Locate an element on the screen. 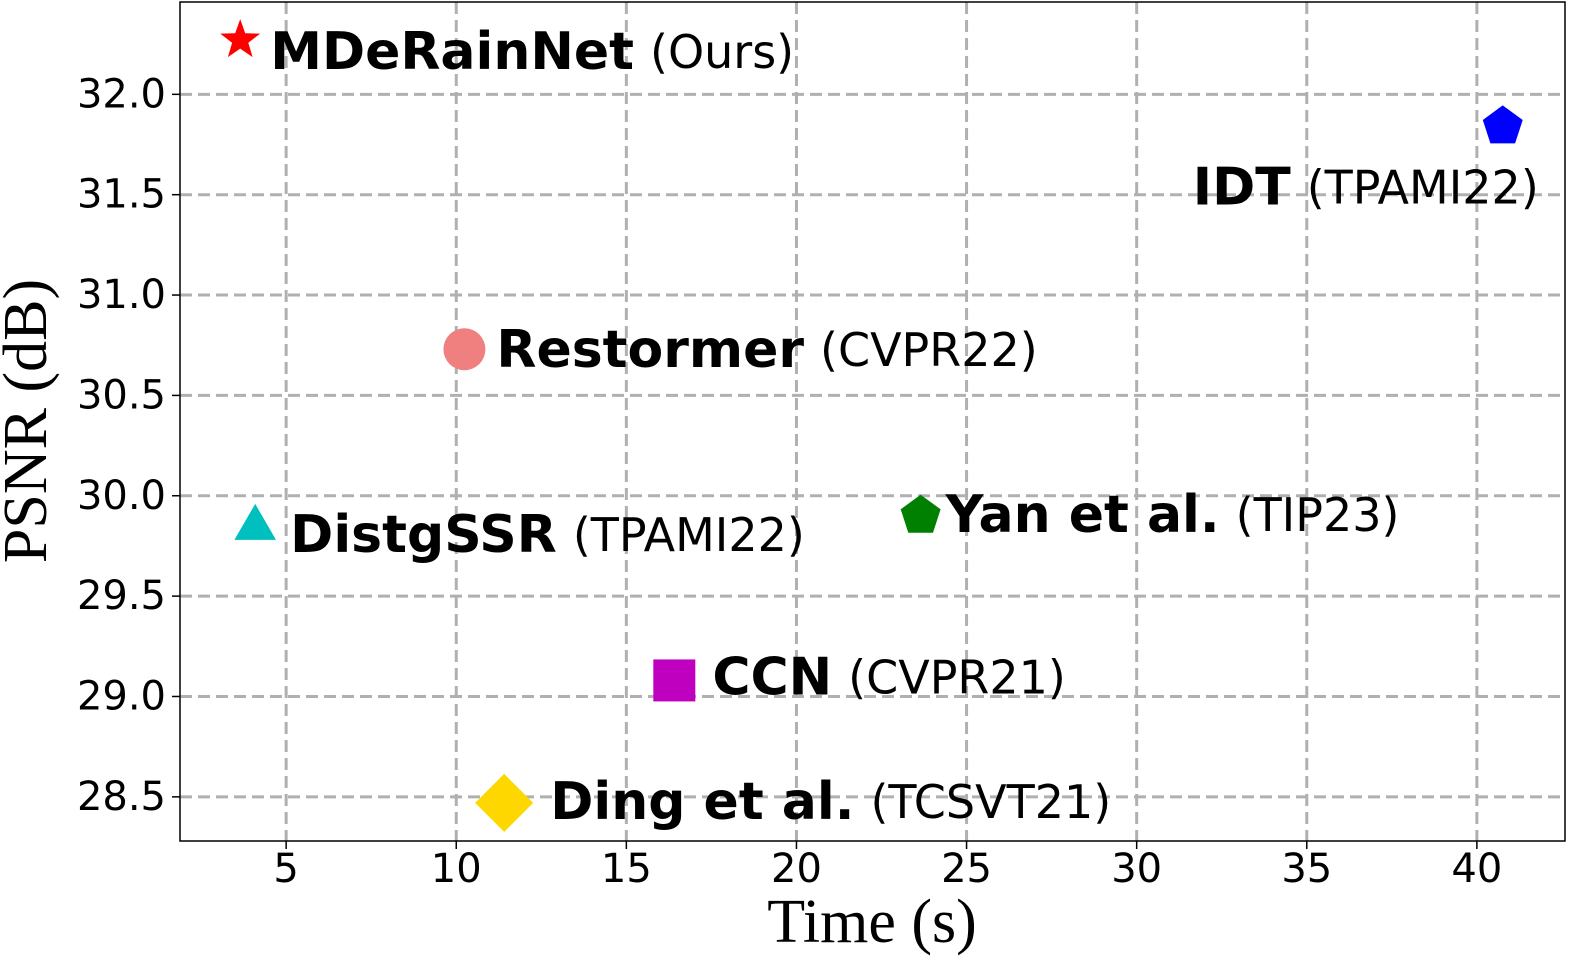 The image size is (1577, 968). point-label: Yan et al. (TIP23) is located at coordinates (1172, 515).